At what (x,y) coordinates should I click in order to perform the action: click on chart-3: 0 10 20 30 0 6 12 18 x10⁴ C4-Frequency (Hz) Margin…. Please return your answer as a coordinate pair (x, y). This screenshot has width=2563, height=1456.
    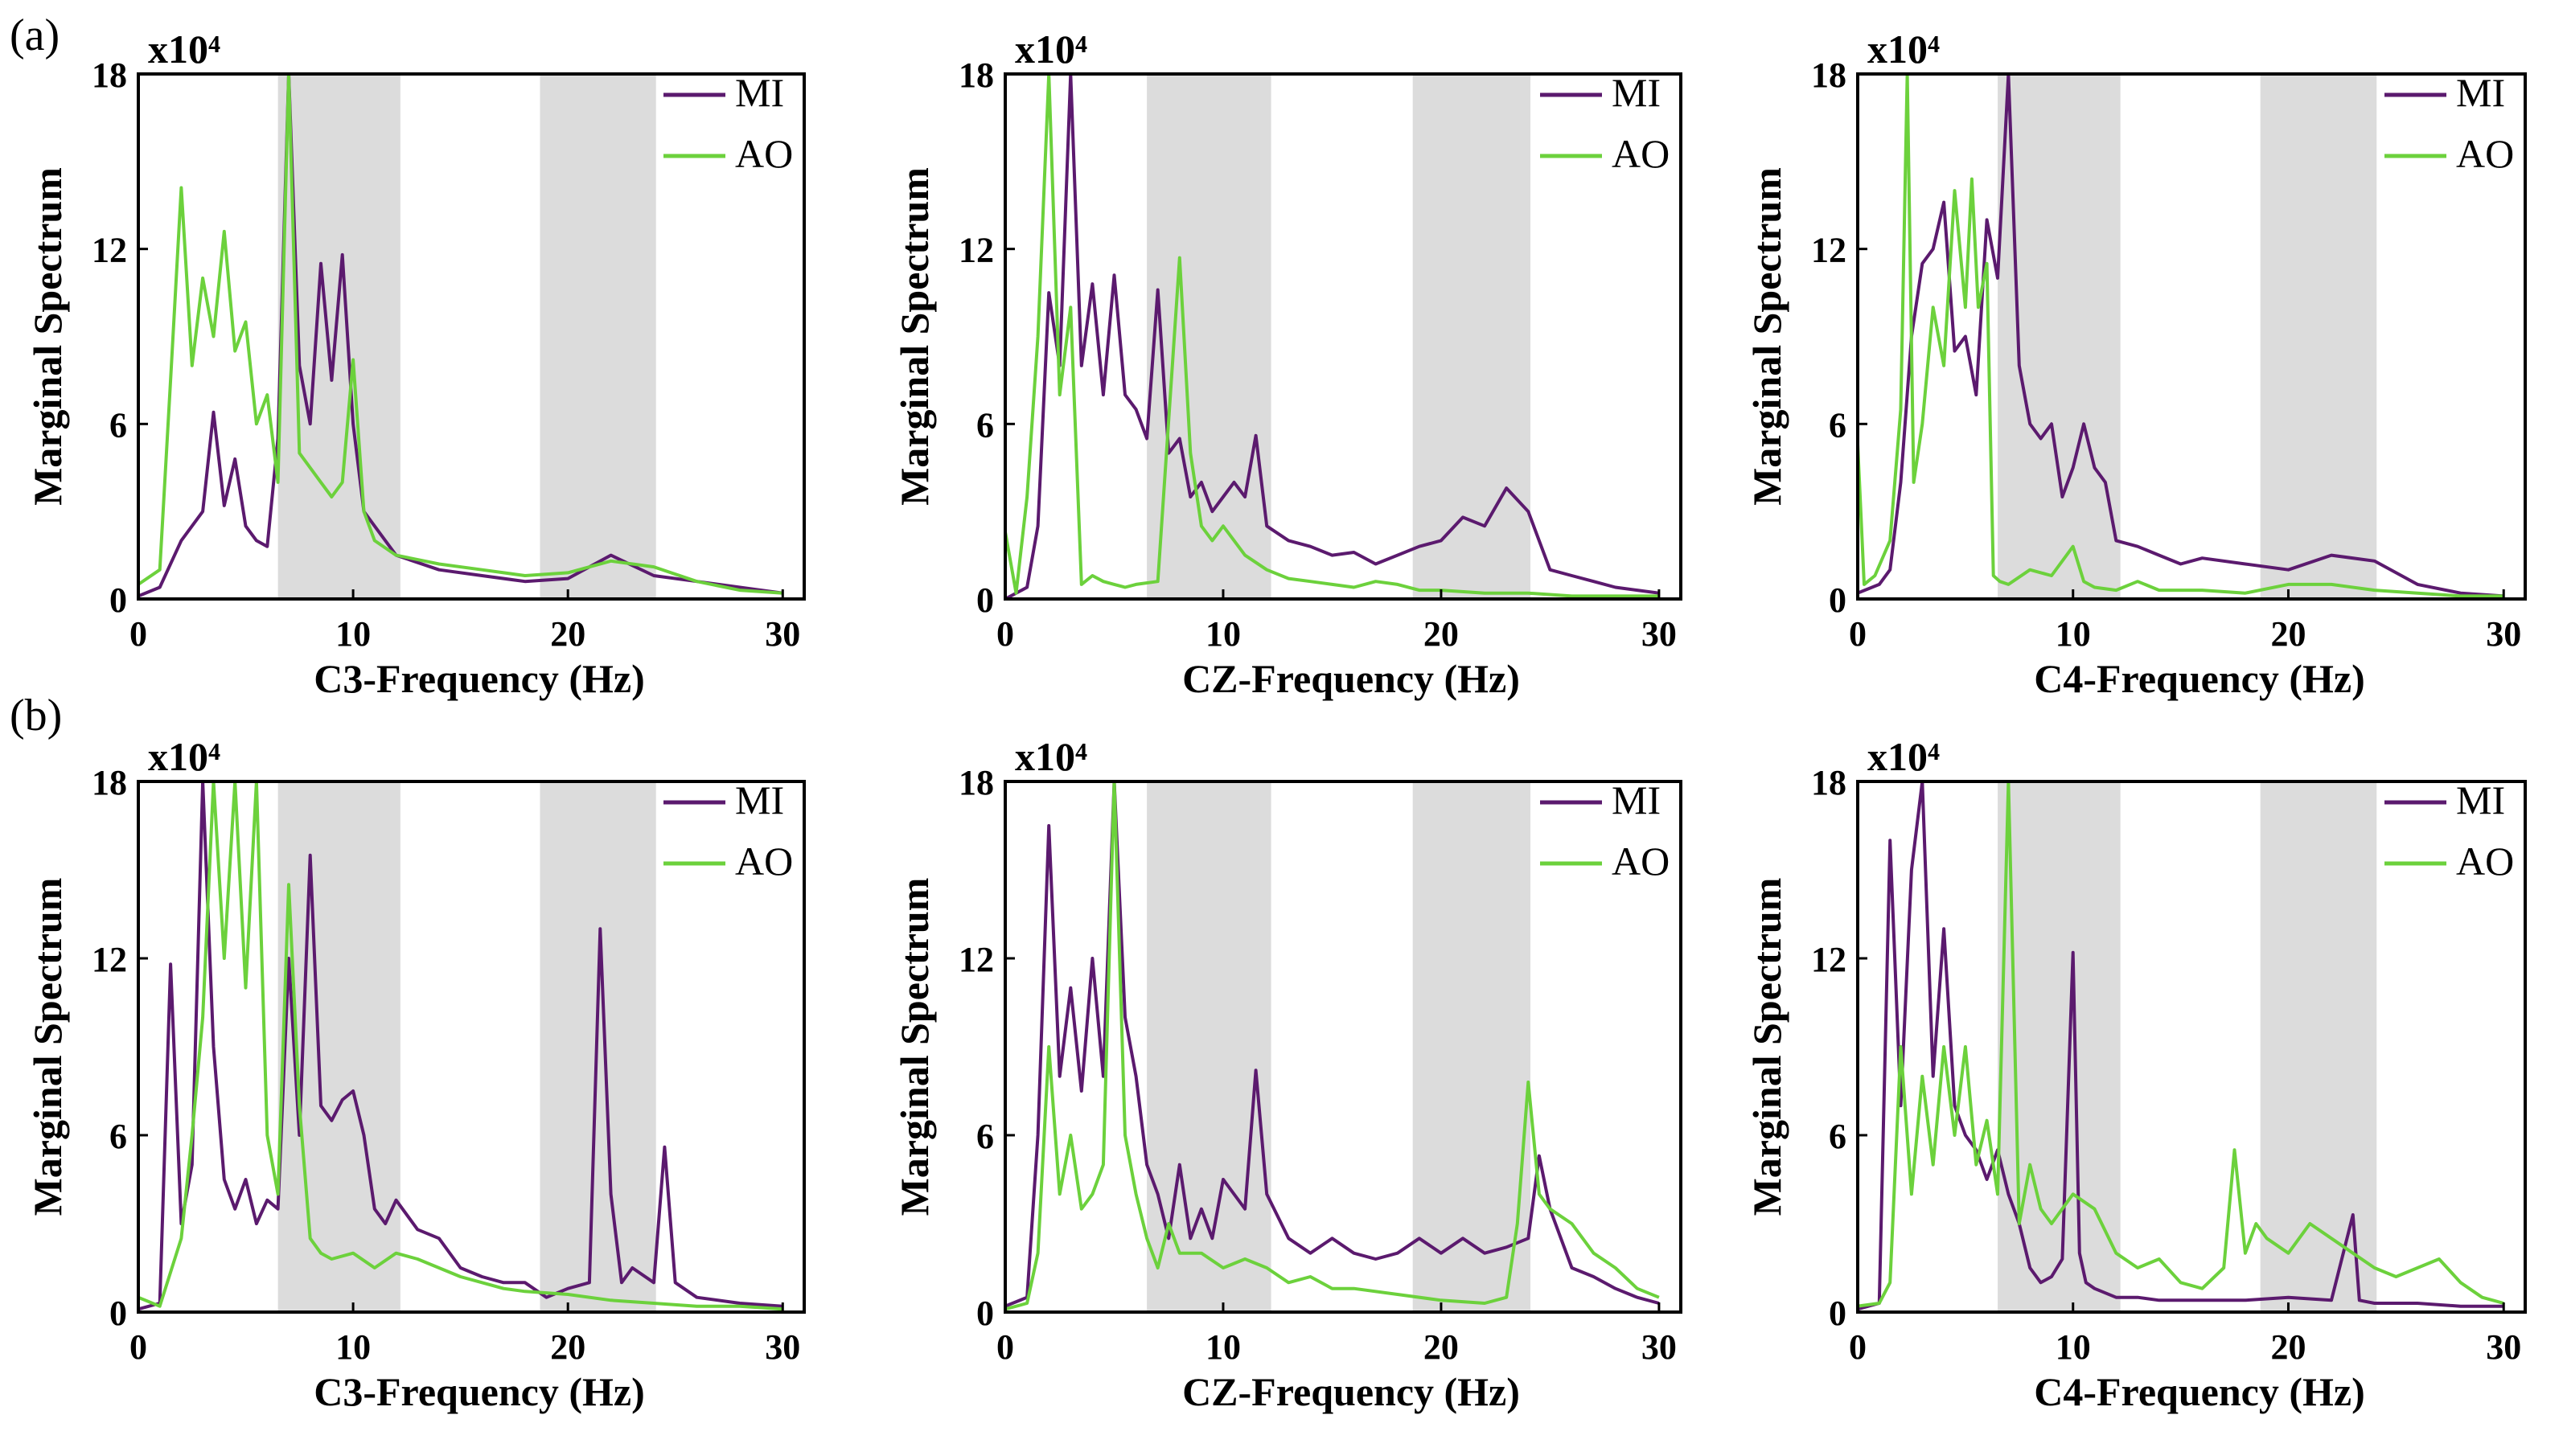
    Looking at the image, I should click on (2135, 364).